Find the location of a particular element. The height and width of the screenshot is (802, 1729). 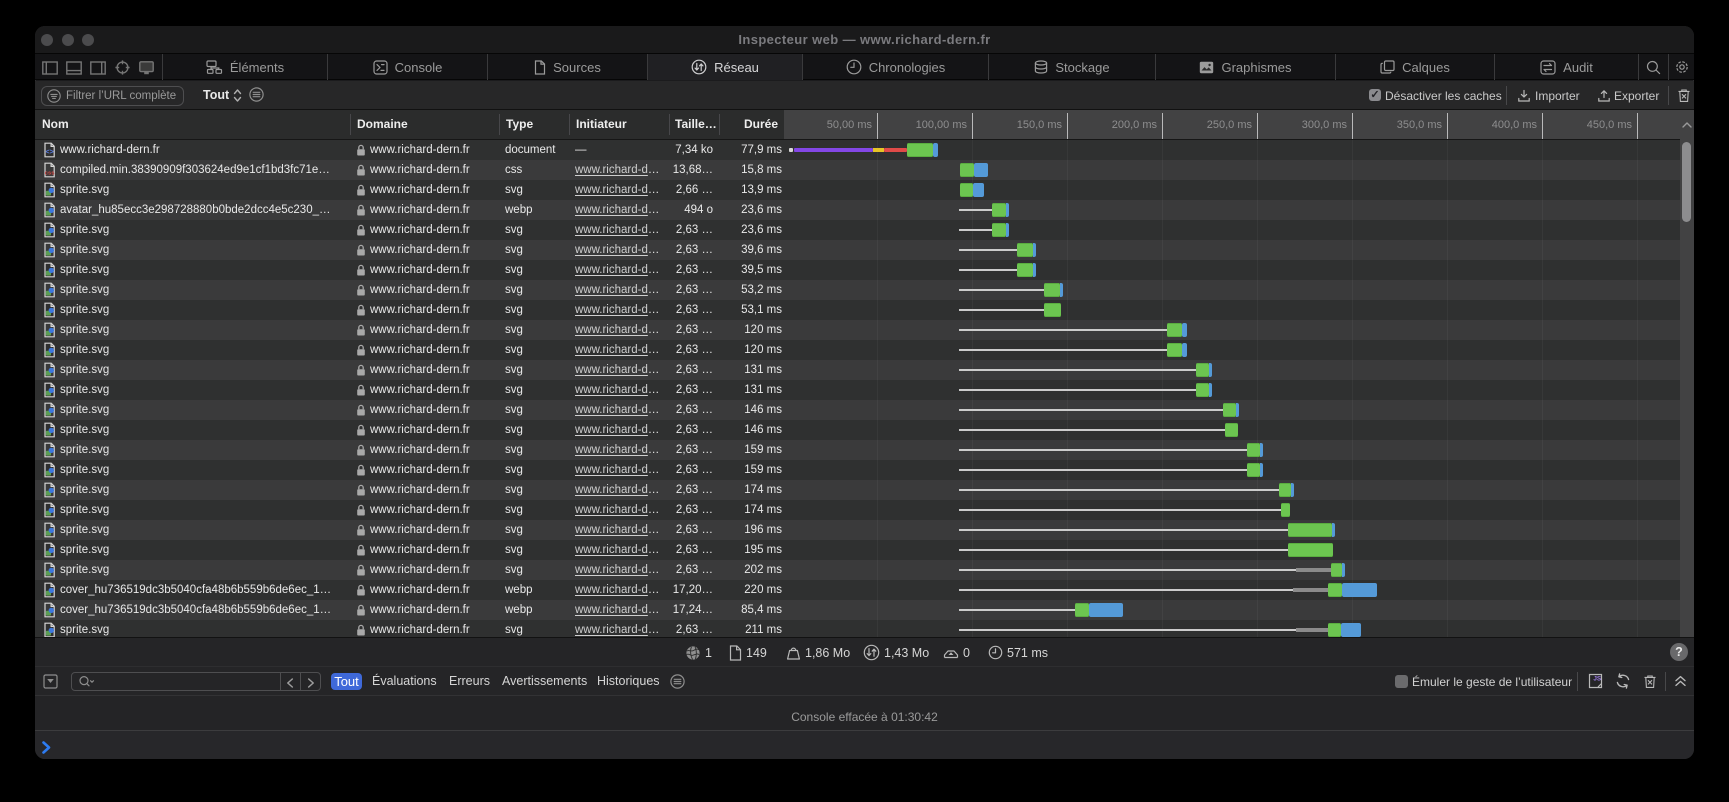

svg-text: JS is located at coordinates (1597, 679).